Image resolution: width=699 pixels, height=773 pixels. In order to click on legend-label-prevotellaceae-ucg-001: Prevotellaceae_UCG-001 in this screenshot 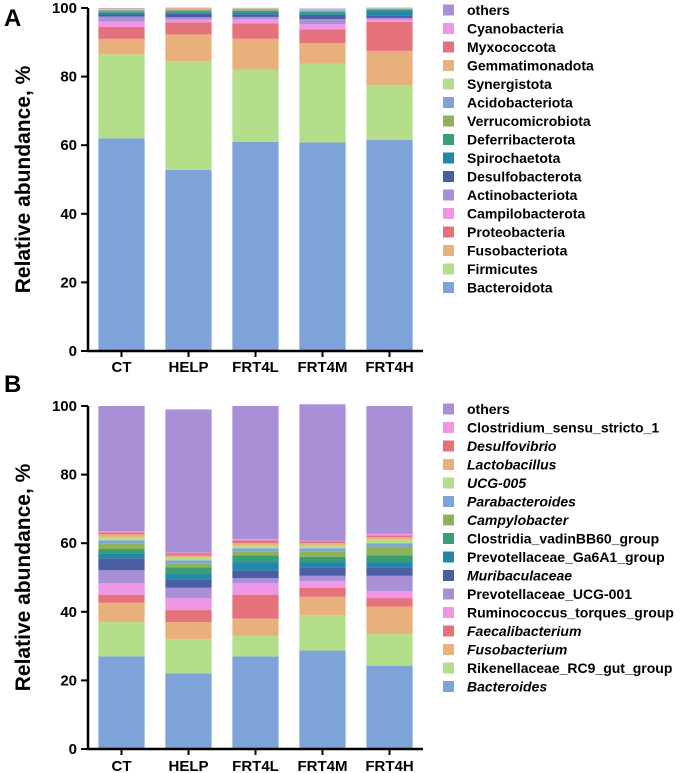, I will do `click(549, 594)`.